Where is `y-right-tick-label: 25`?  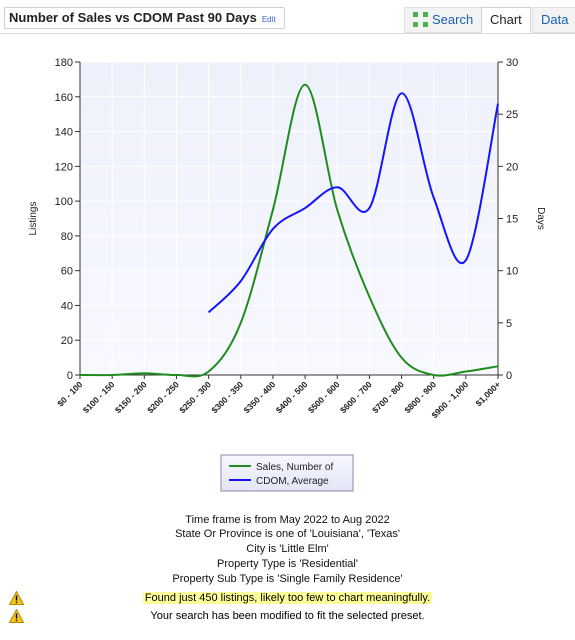
y-right-tick-label: 25 is located at coordinates (512, 115).